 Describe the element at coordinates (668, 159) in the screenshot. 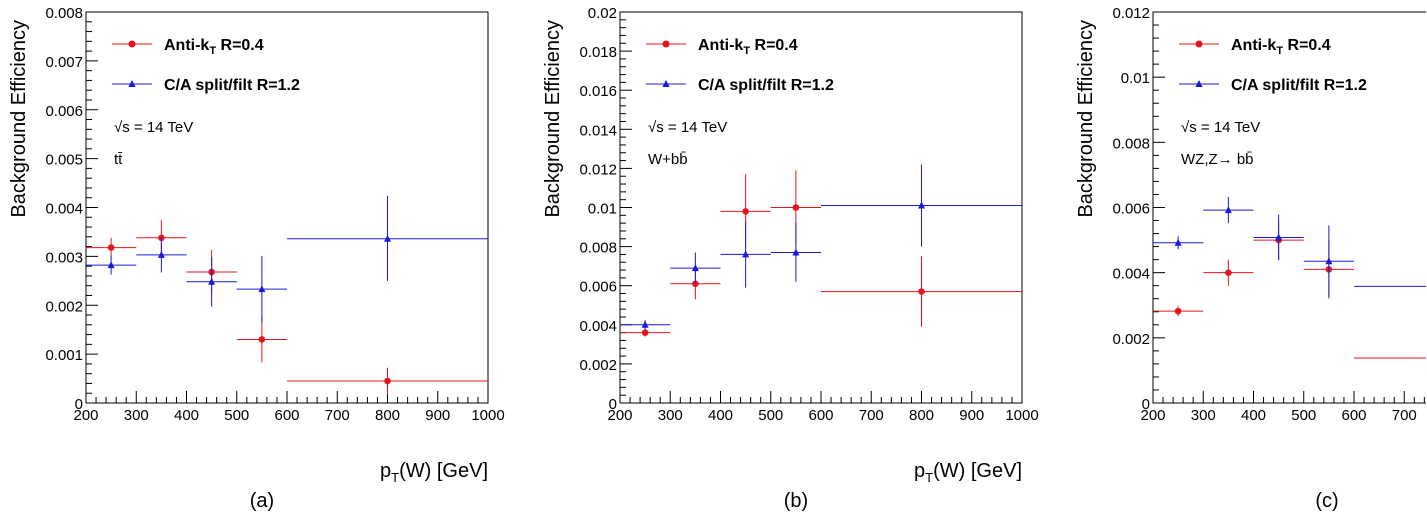

I see `process-label: W+bb̄` at that location.